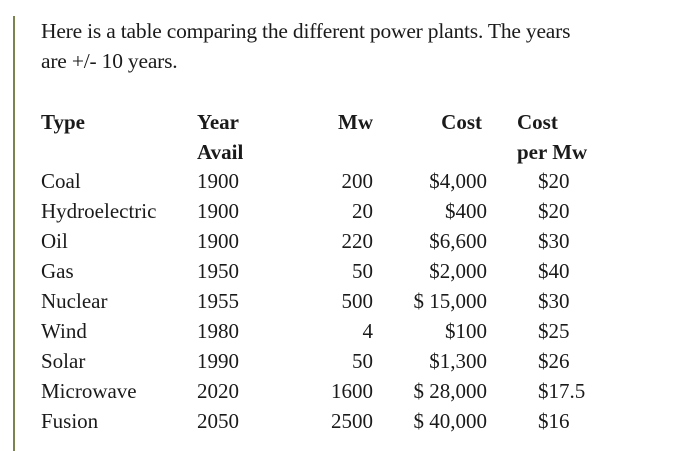  Describe the element at coordinates (63, 361) in the screenshot. I see `cell-type: Solar` at that location.